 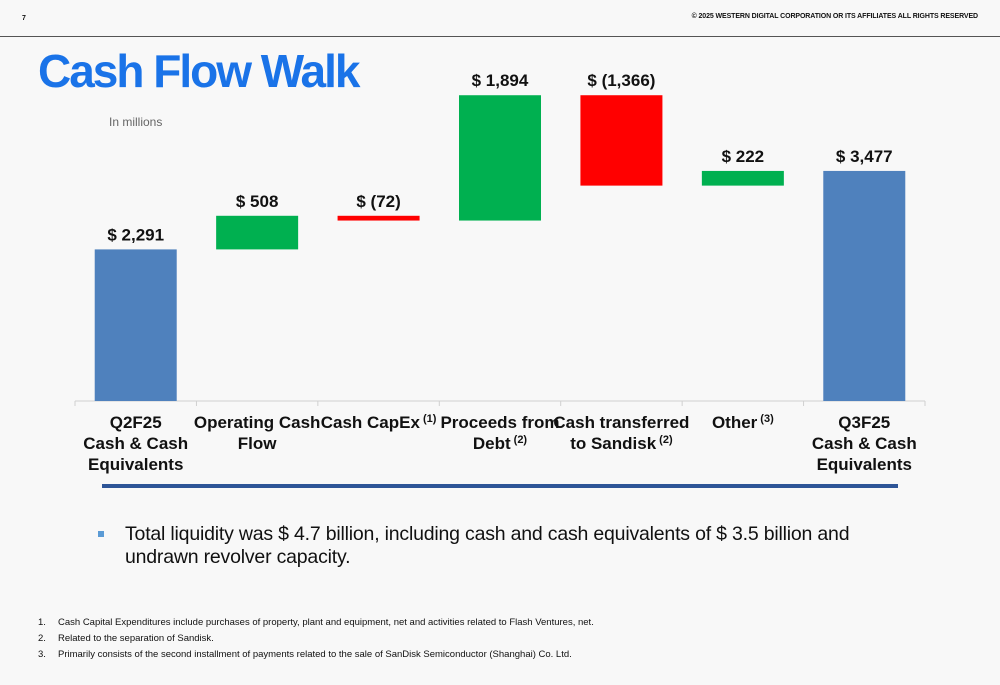 I want to click on category-label: Proceeds from, so click(x=499, y=422).